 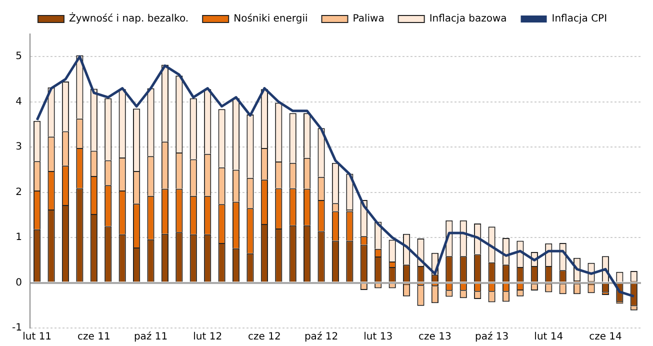 What do you see at coordinates (207, 337) in the screenshot?
I see `x-tick-label: lut 12` at bounding box center [207, 337].